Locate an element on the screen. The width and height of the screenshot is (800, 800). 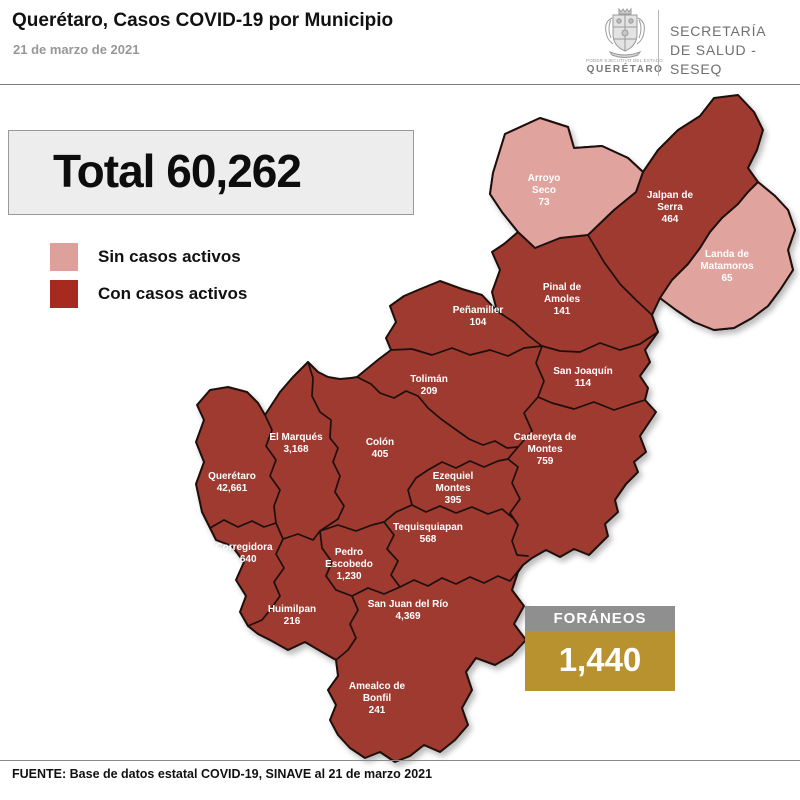
municipality-name: Jalpan de Serra is located at coordinates (670, 201).